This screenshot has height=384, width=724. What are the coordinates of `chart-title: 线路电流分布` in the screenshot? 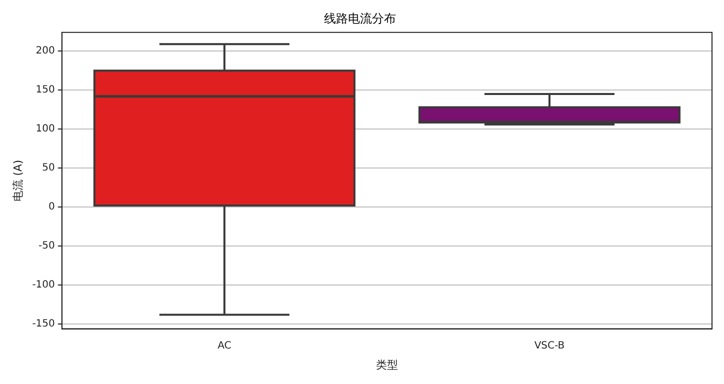 It's located at (360, 18).